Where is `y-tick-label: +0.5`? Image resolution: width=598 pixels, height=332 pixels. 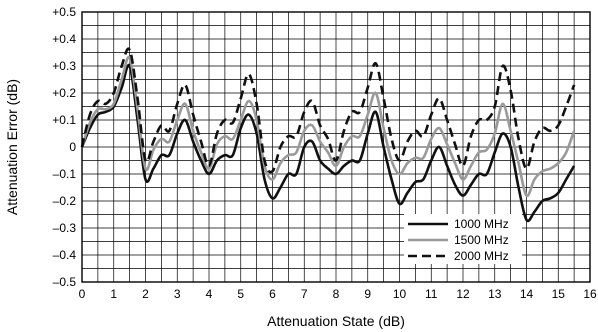 y-tick-label: +0.5 is located at coordinates (64, 12).